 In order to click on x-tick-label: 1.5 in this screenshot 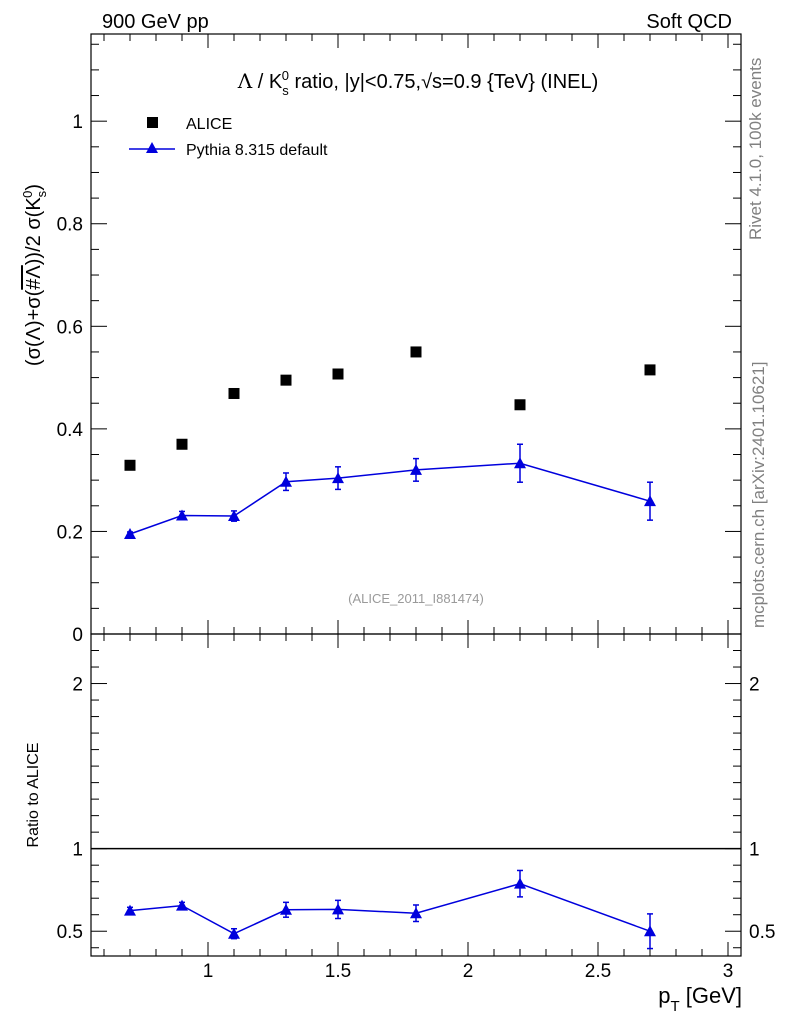, I will do `click(338, 971)`.